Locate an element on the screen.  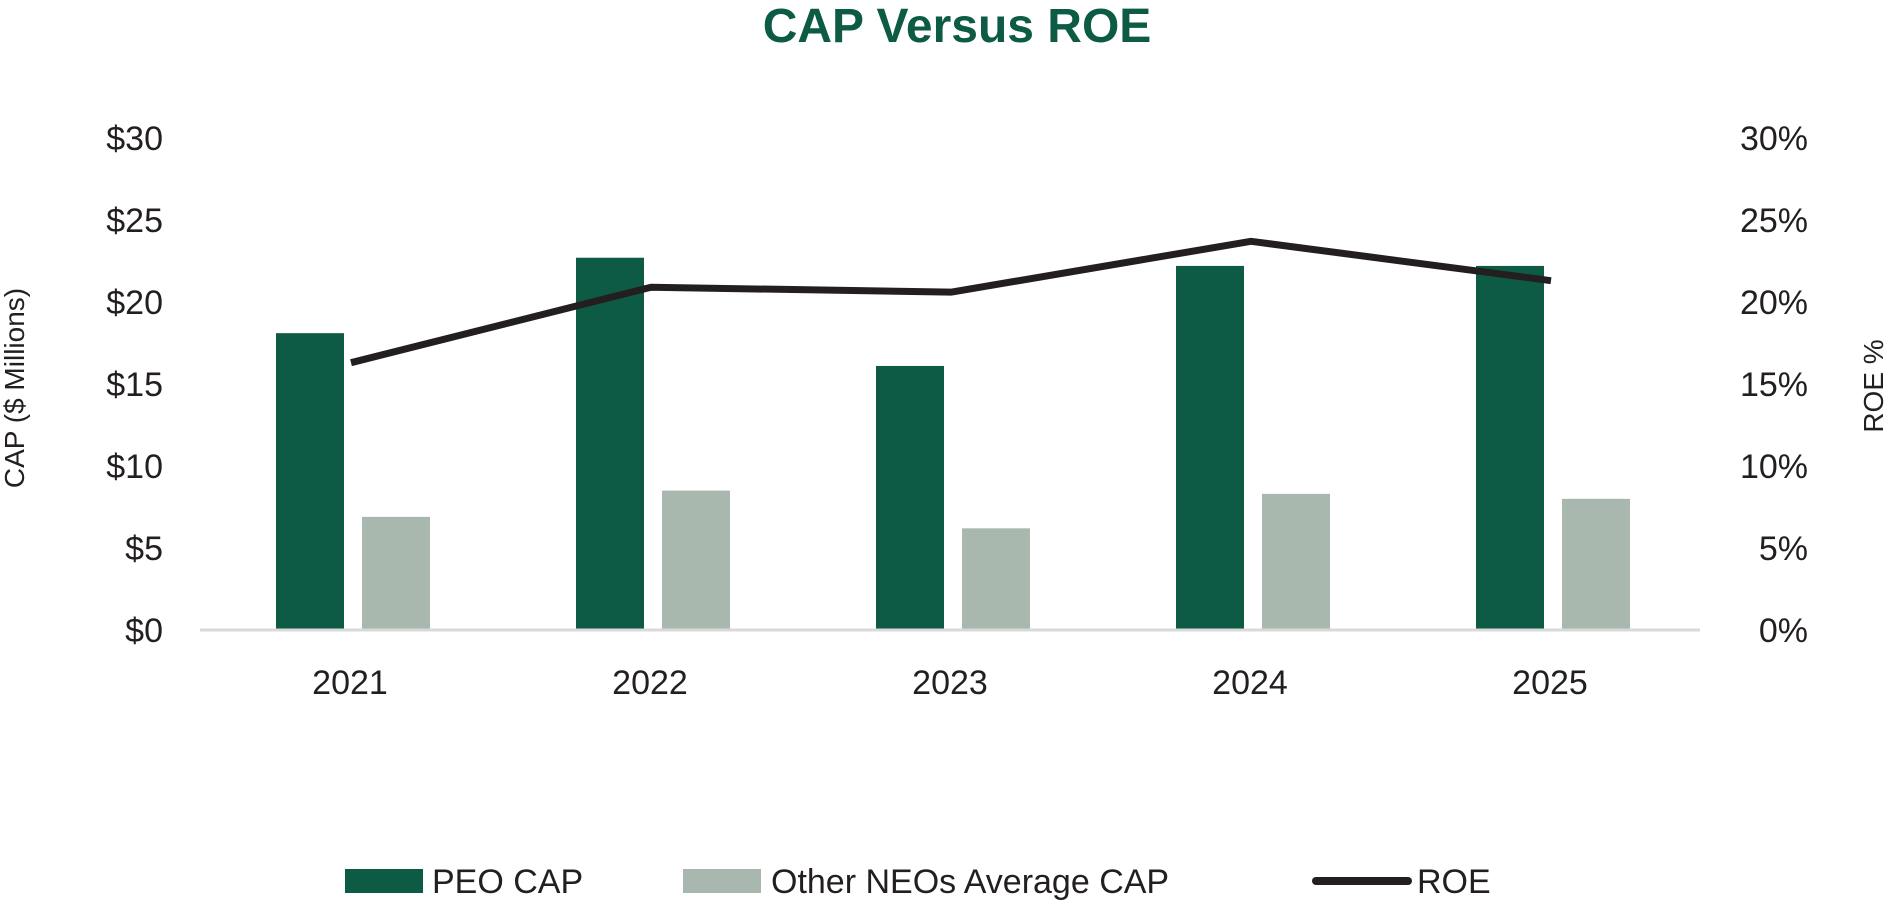
bar-peo-cap-2021 is located at coordinates (310, 481).